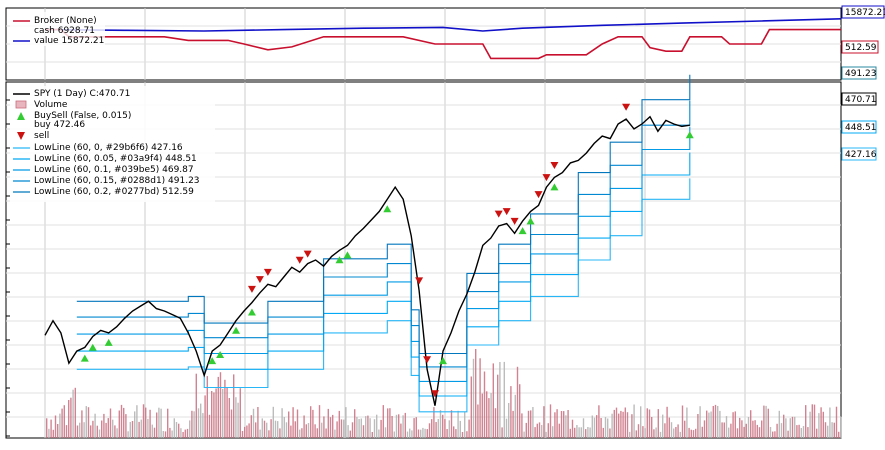  I want to click on legend-lowline-0: LowLine (60, 0, #29b6f6) 427.16, so click(108, 148).